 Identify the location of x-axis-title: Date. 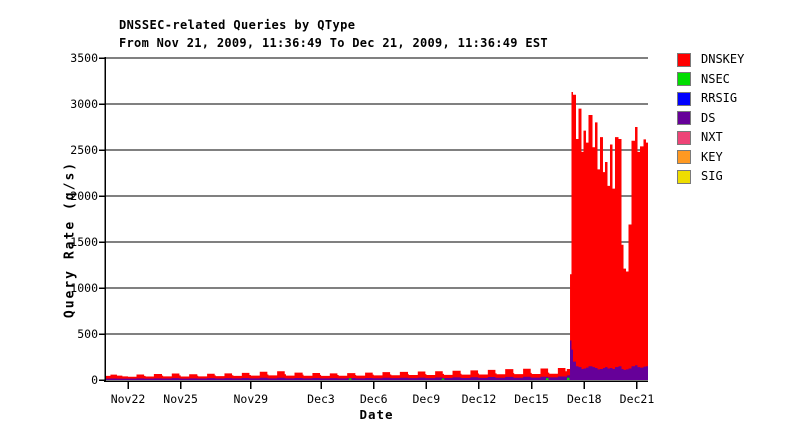
(376, 414).